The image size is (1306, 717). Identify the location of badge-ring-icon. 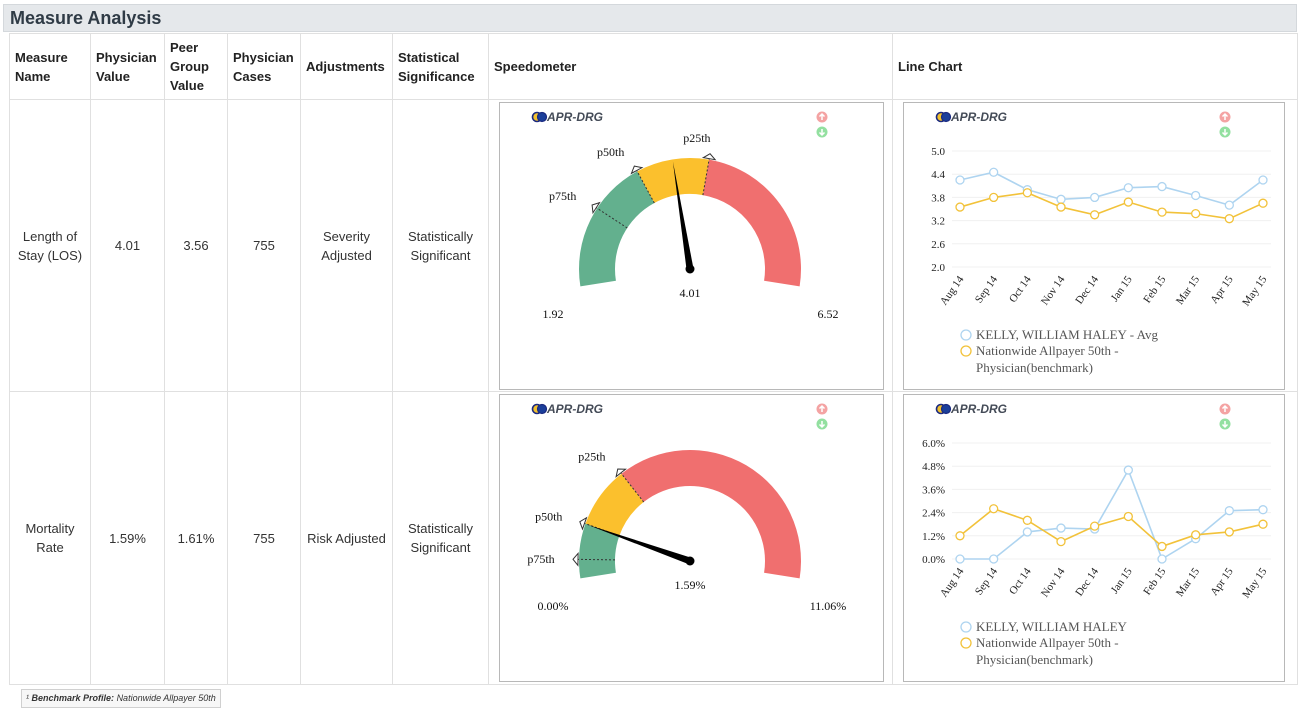
(542, 409).